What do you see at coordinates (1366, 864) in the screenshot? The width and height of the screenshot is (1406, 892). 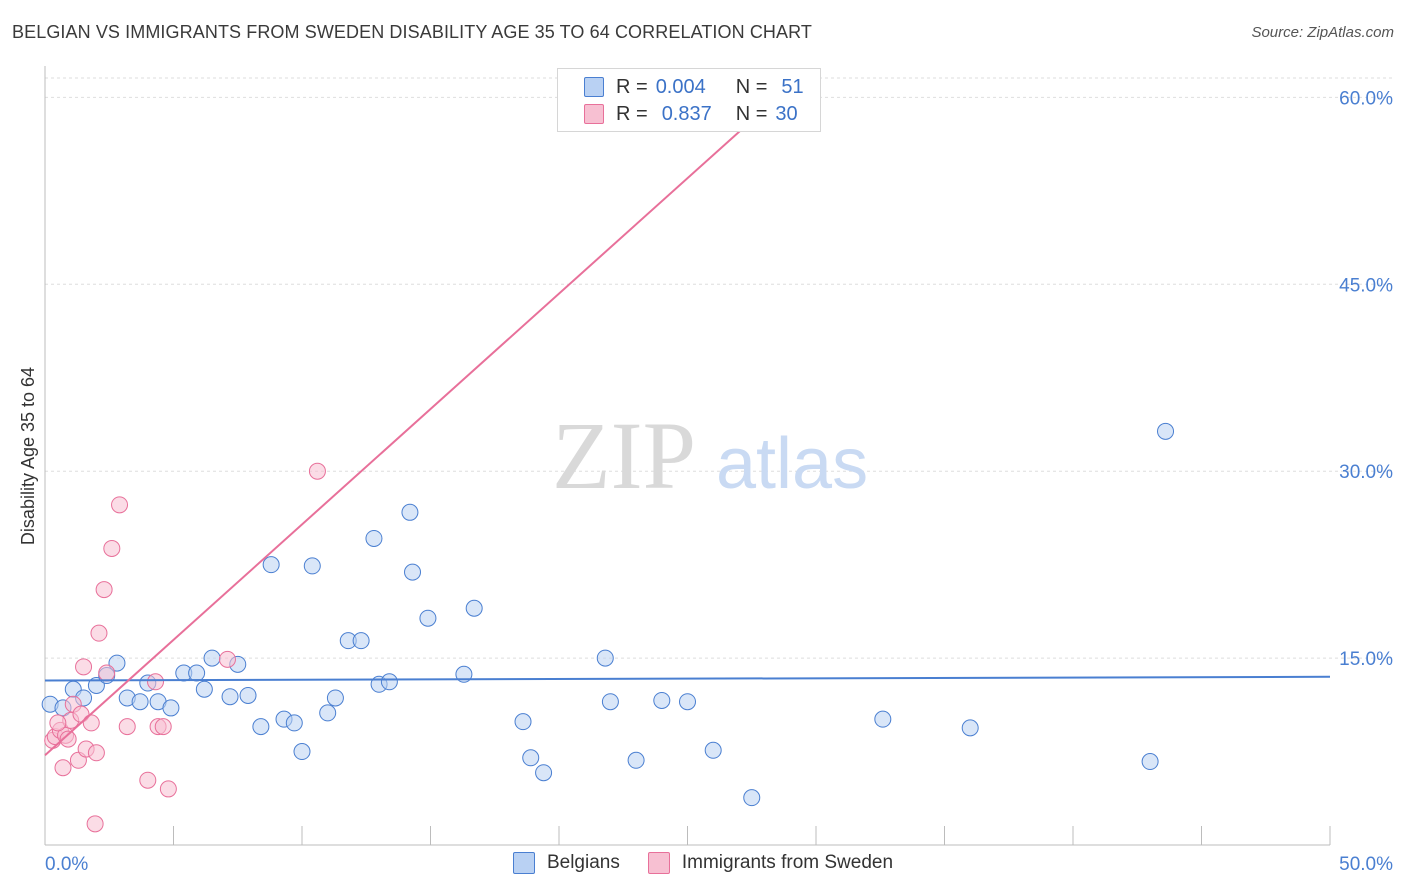 I see `x-tick-label: 50.0%` at bounding box center [1366, 864].